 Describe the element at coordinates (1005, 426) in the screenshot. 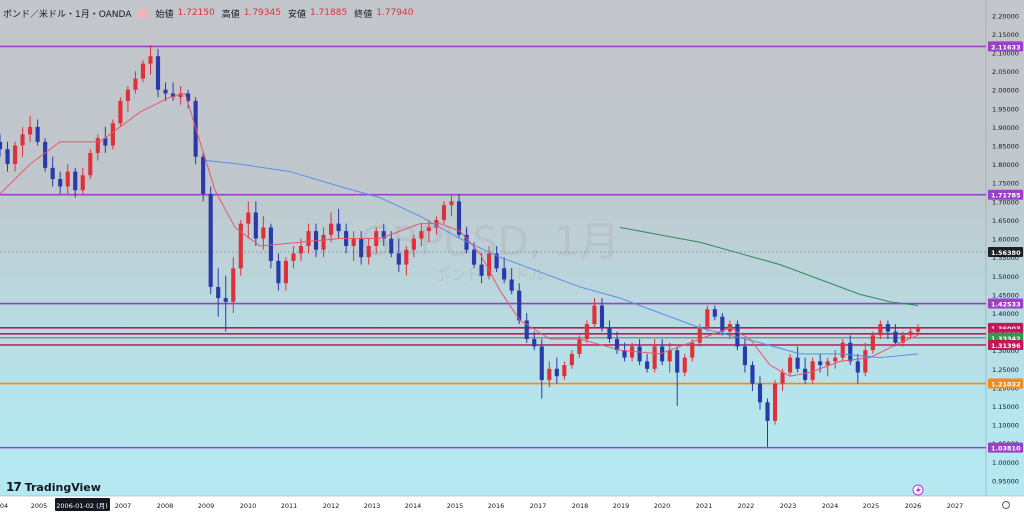

I see `y-tick-label: 1.10000` at that location.